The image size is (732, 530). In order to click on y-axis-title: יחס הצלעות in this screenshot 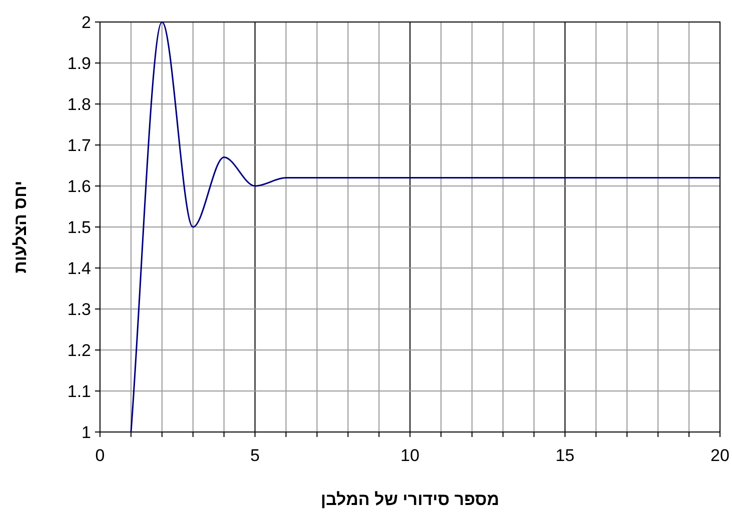, I will do `click(20, 227)`.